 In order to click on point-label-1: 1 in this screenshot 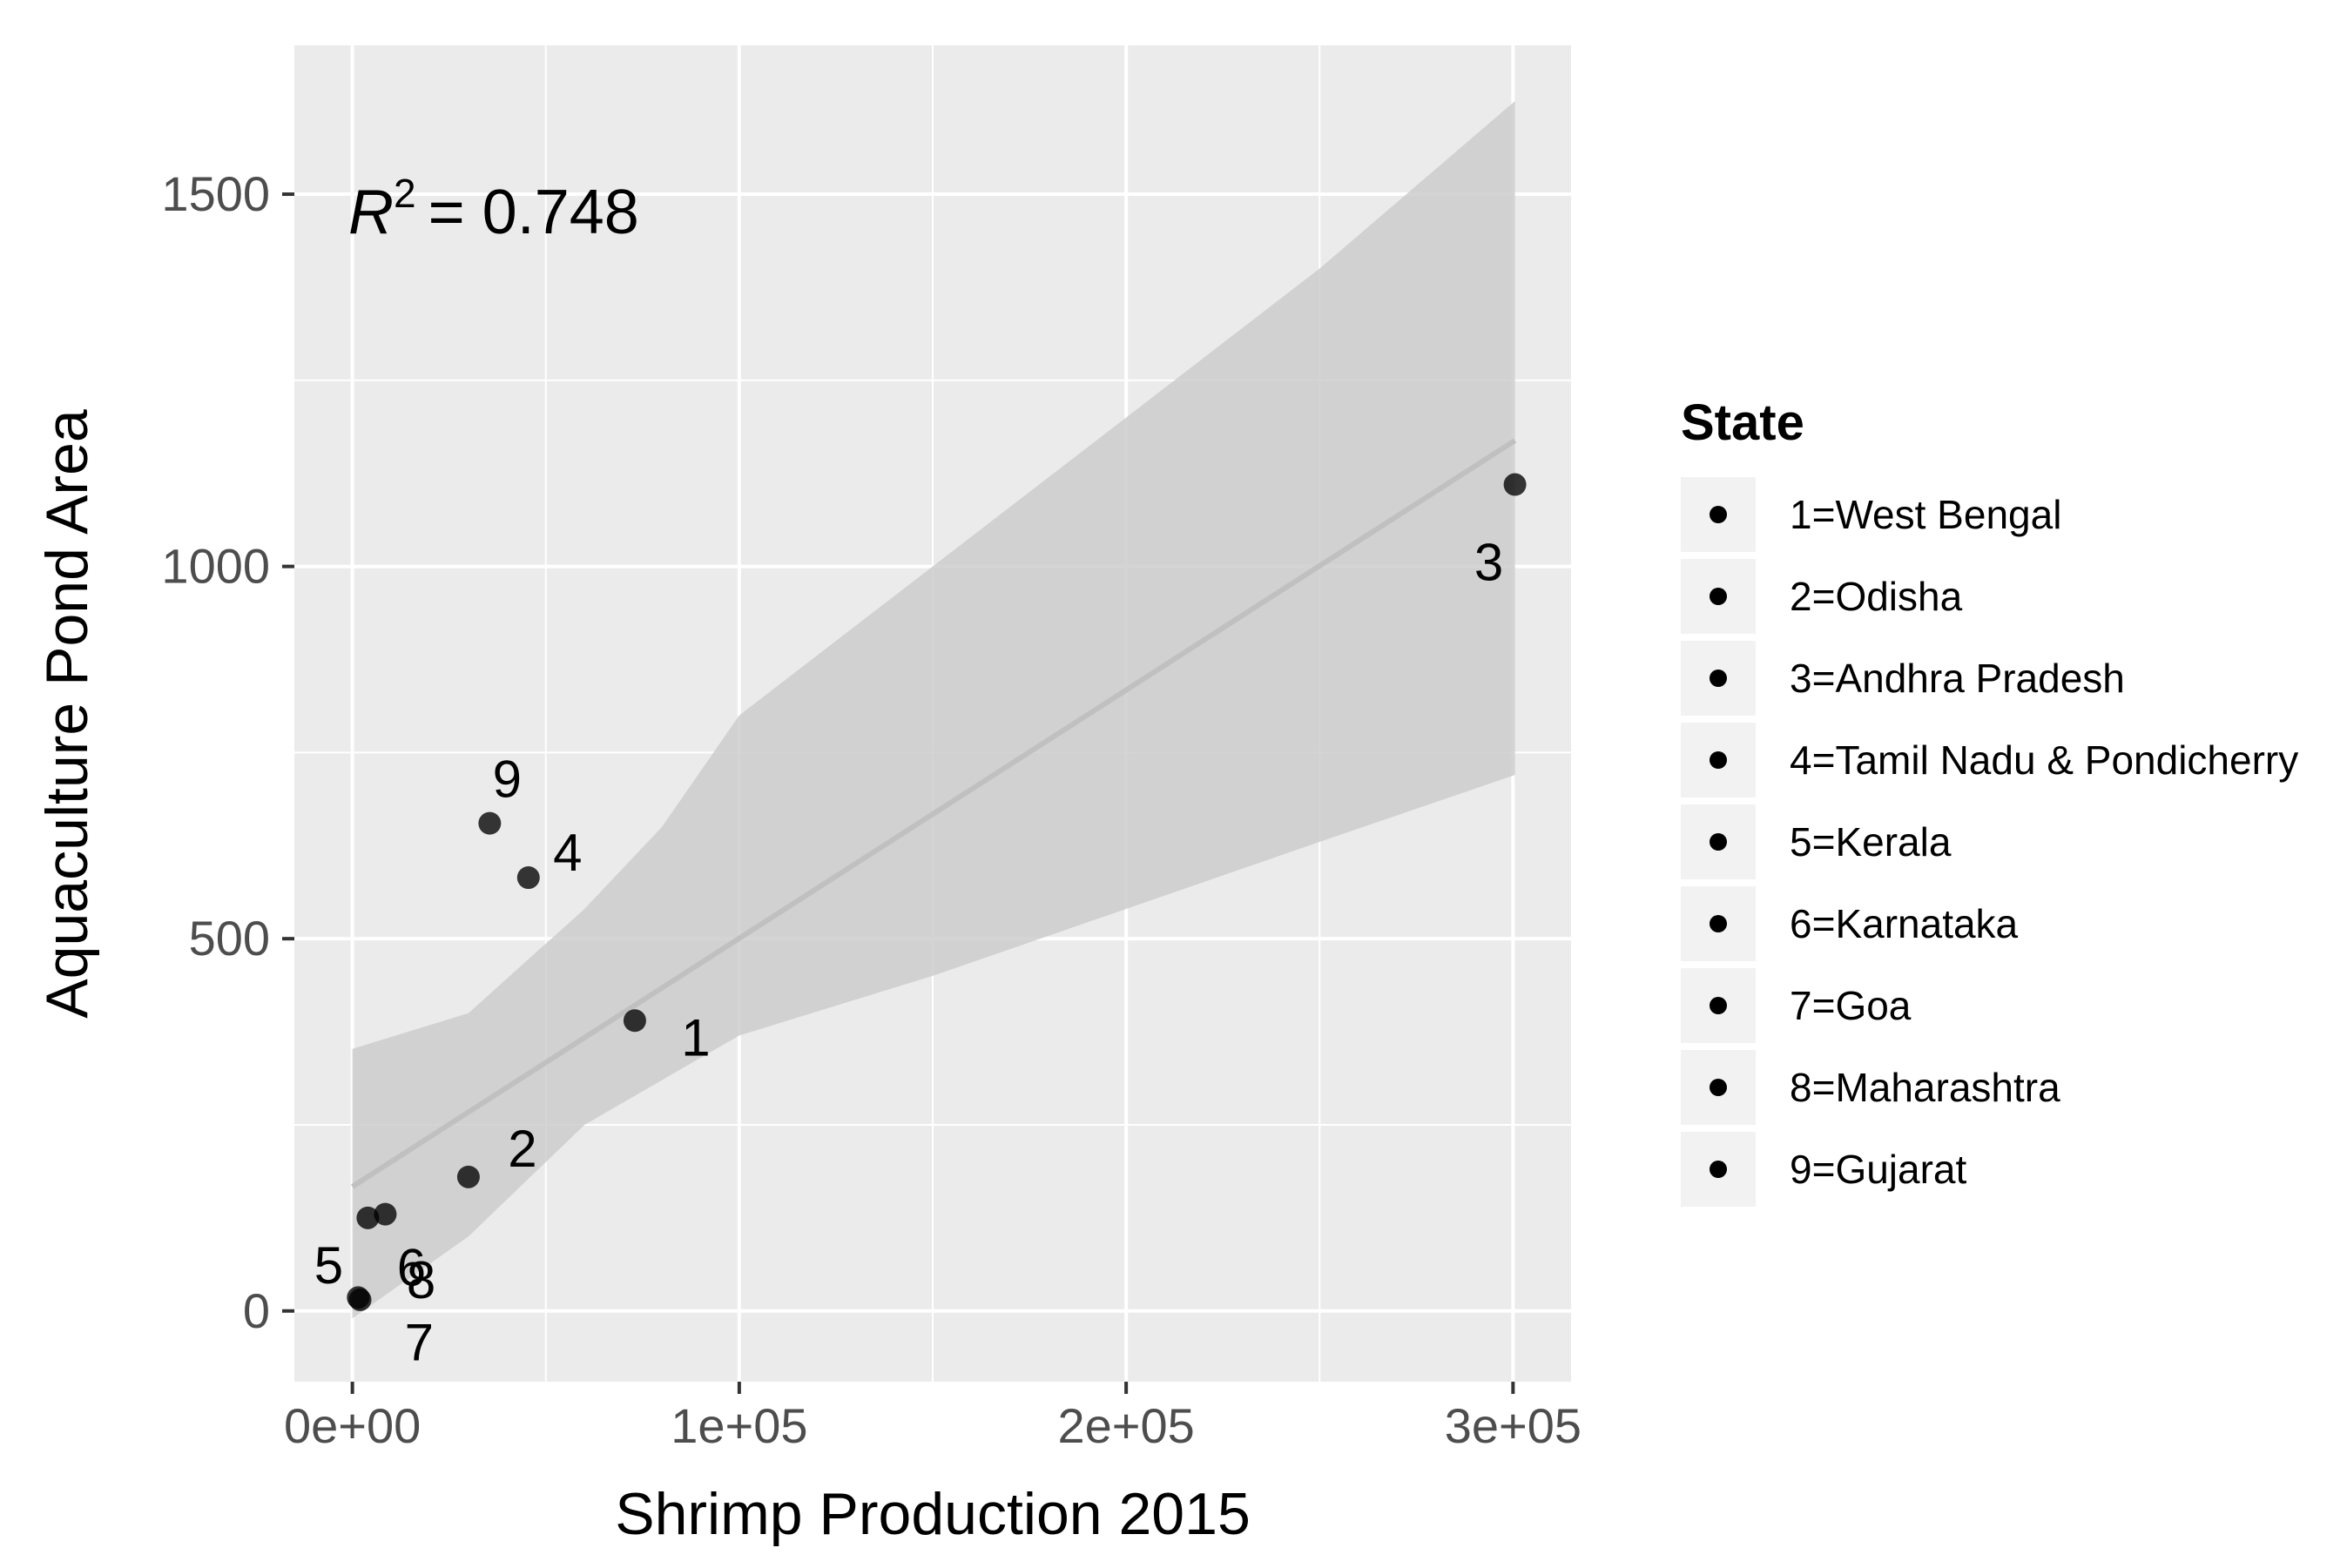, I will do `click(695, 1037)`.